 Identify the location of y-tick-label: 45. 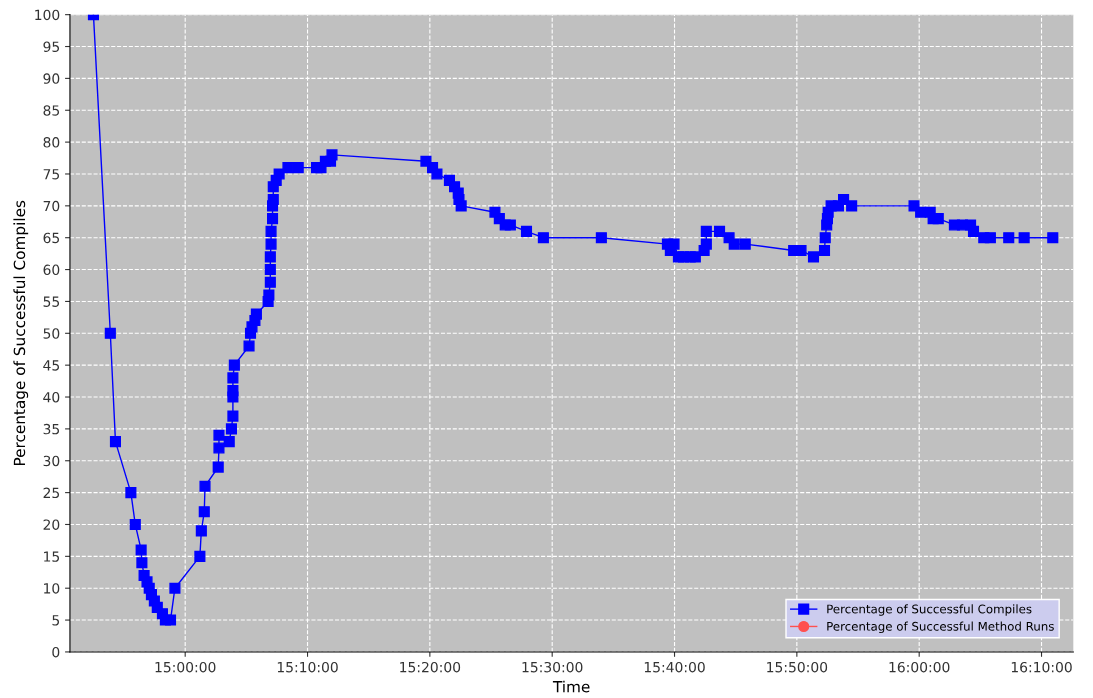
(51, 365).